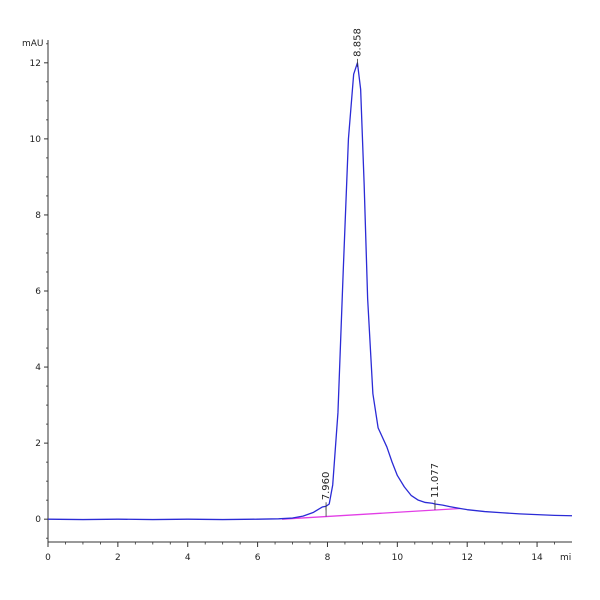 The image size is (600, 600). I want to click on peak-label: 7.960, so click(326, 486).